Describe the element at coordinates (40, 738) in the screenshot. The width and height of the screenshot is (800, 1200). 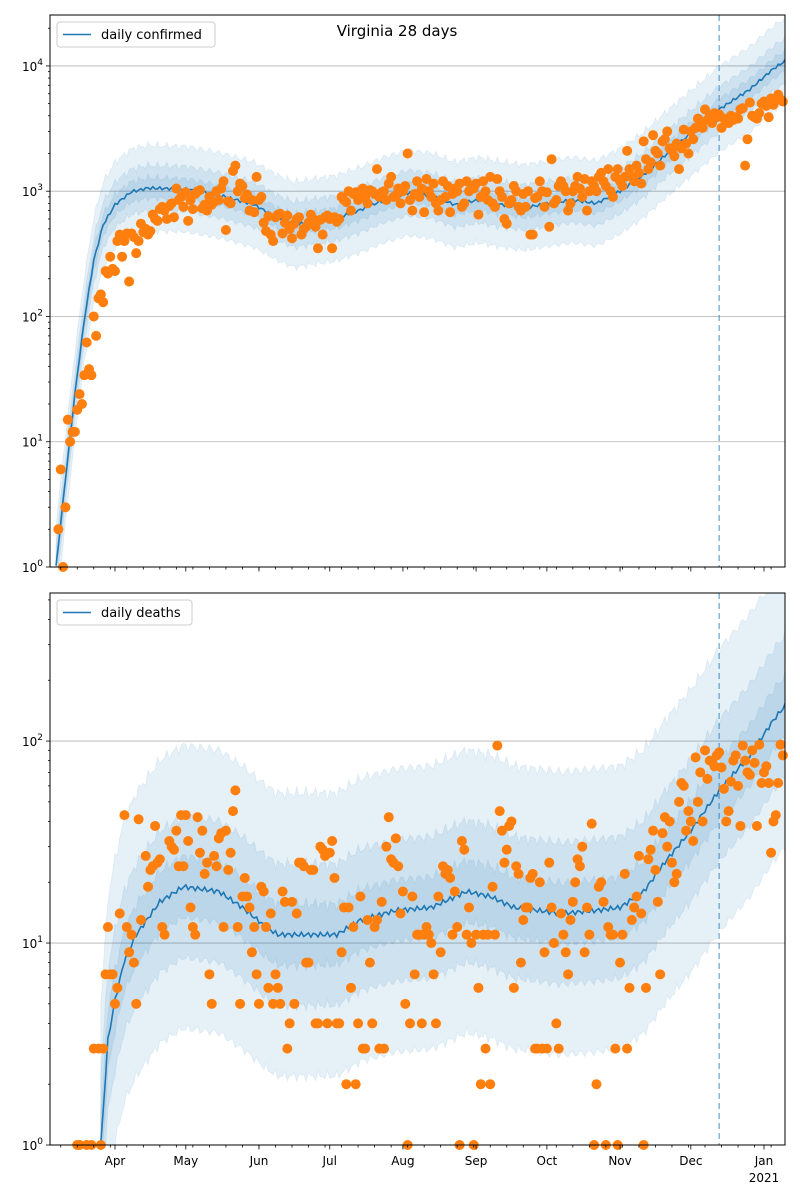
I see `y-tick-exponent: 2` at that location.